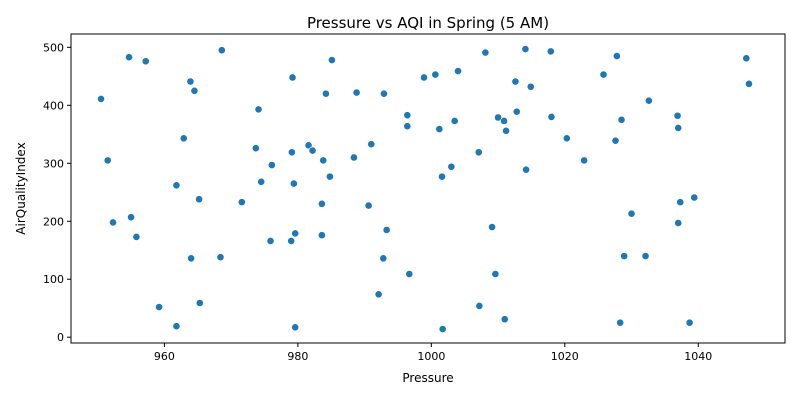 The height and width of the screenshot is (400, 800). What do you see at coordinates (428, 23) in the screenshot?
I see `chart-title: Pressure vs AQI in Spring (5 AM)` at bounding box center [428, 23].